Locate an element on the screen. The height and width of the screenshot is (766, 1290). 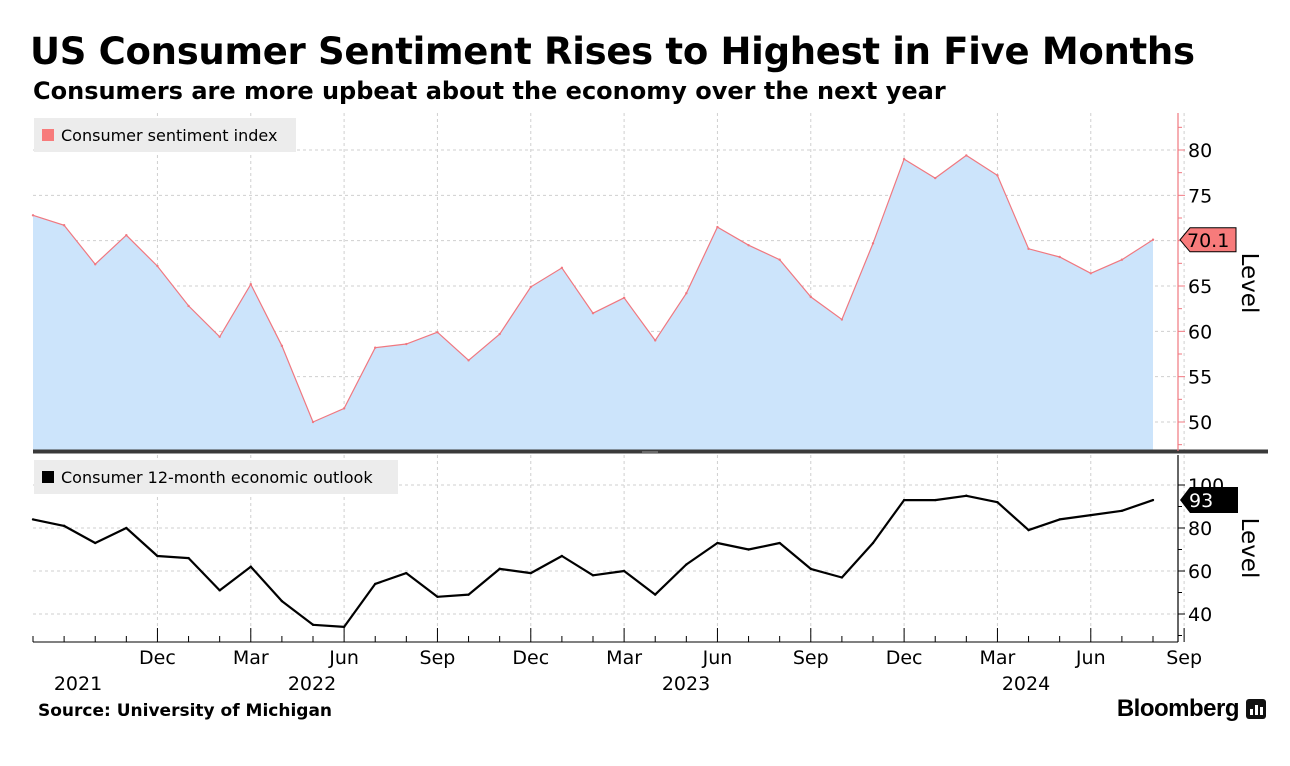
outlook-legend: Consumer 12-month economic outlook is located at coordinates (216, 477).